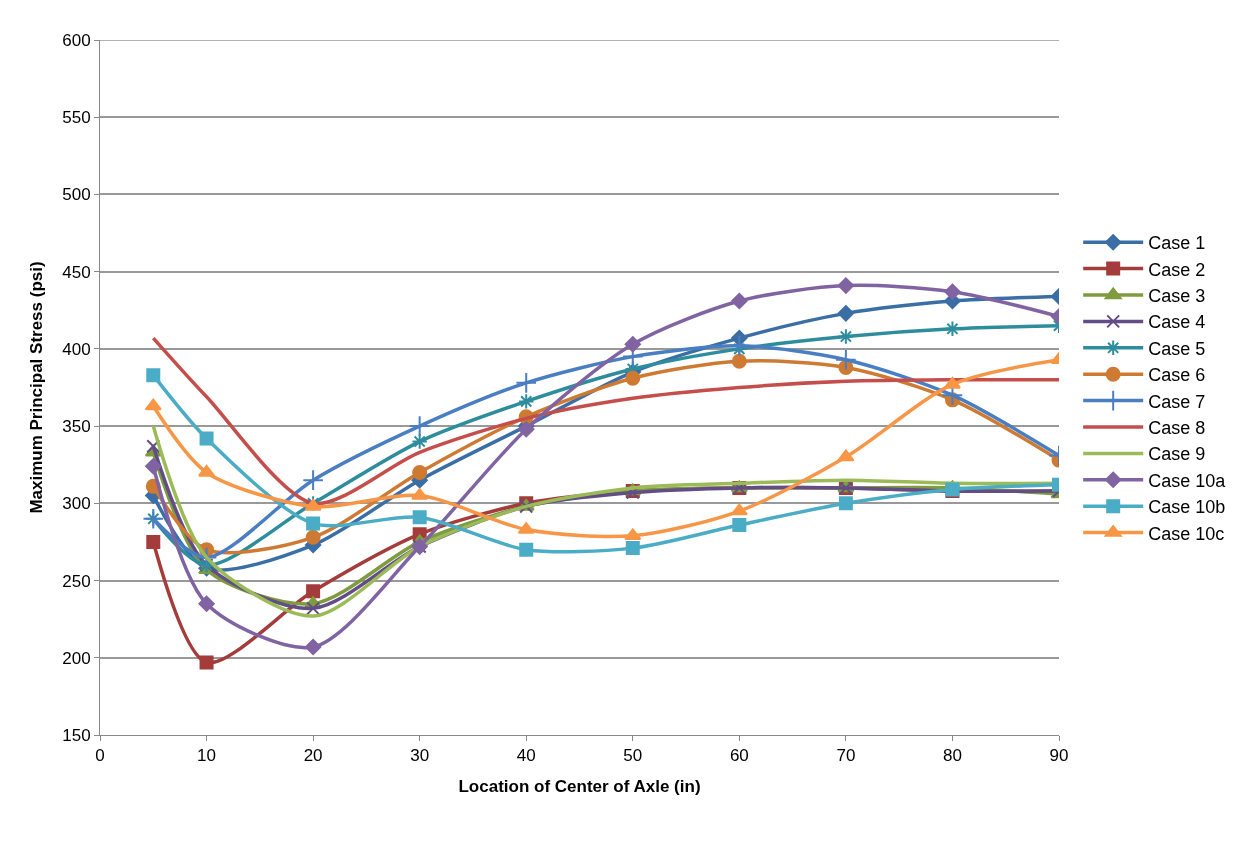 This screenshot has height=850, width=1244. I want to click on y-tick-label: 550, so click(76, 118).